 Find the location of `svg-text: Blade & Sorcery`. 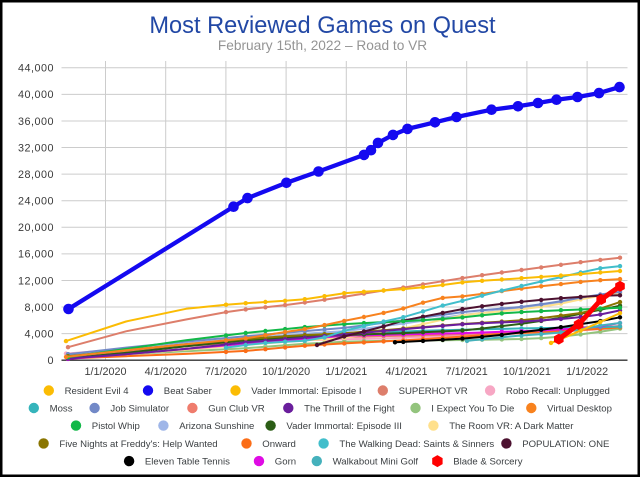

svg-text: Blade & Sorcery is located at coordinates (488, 462).